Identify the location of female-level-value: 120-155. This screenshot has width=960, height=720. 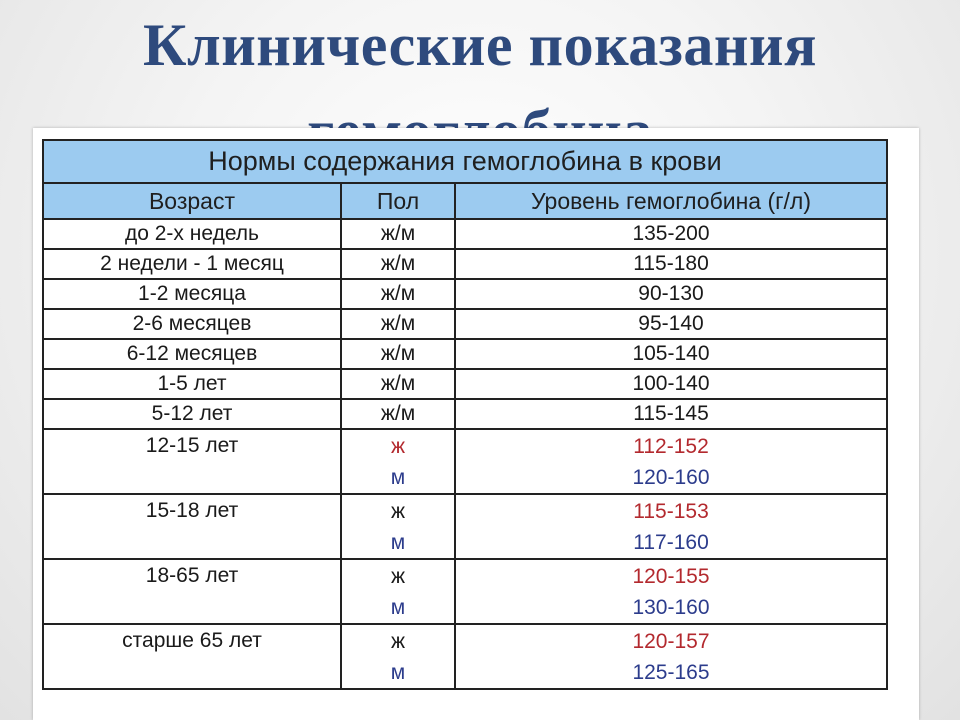
(671, 576).